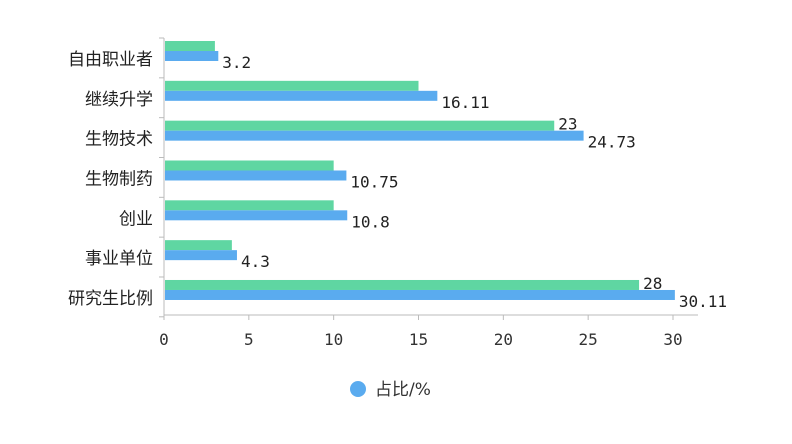 The image size is (792, 444). What do you see at coordinates (703, 301) in the screenshot?
I see `data-label: 30.11` at bounding box center [703, 301].